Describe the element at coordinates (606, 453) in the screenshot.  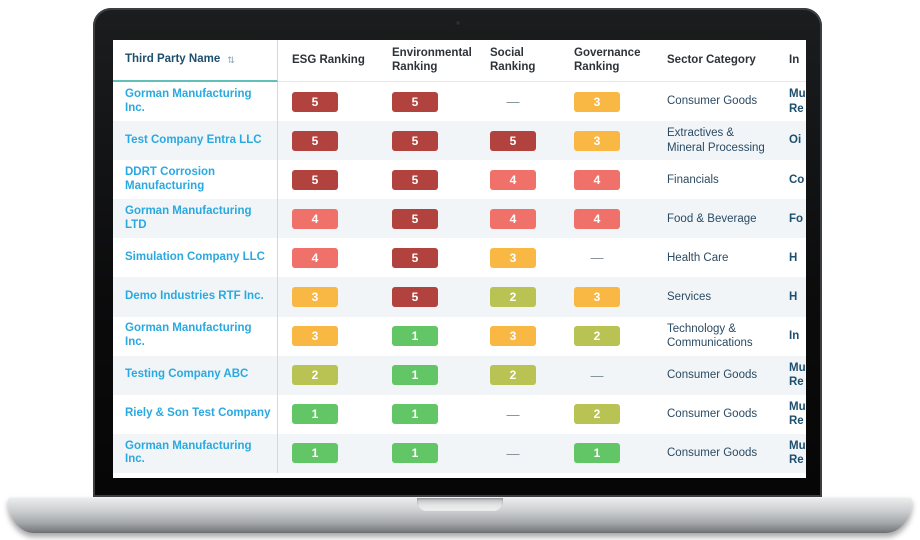
I see `governance-ranking-cell: 1` at that location.